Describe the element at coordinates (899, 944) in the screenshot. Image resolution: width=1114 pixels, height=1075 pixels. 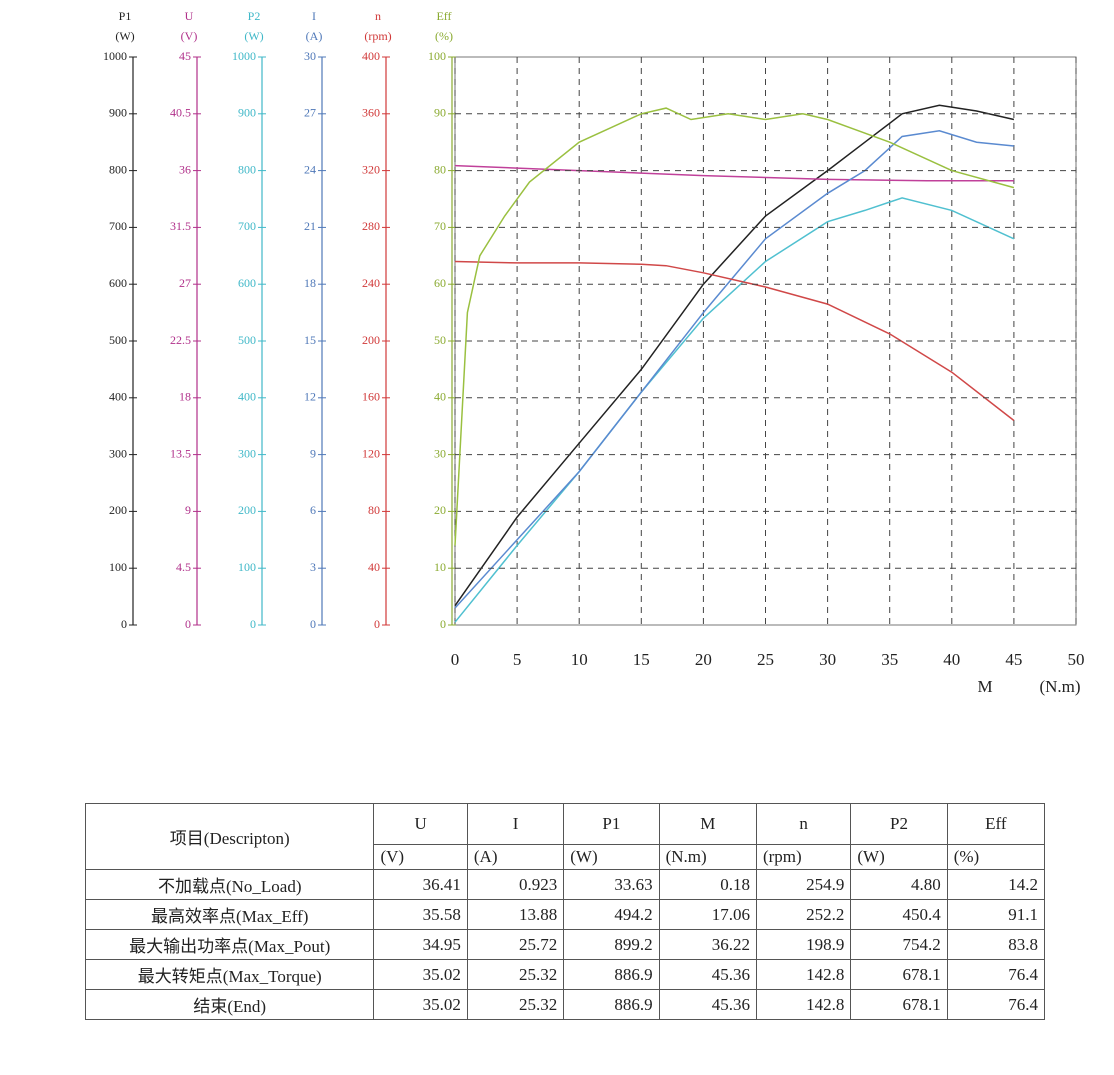
I see `table-cell: 754.2` at that location.